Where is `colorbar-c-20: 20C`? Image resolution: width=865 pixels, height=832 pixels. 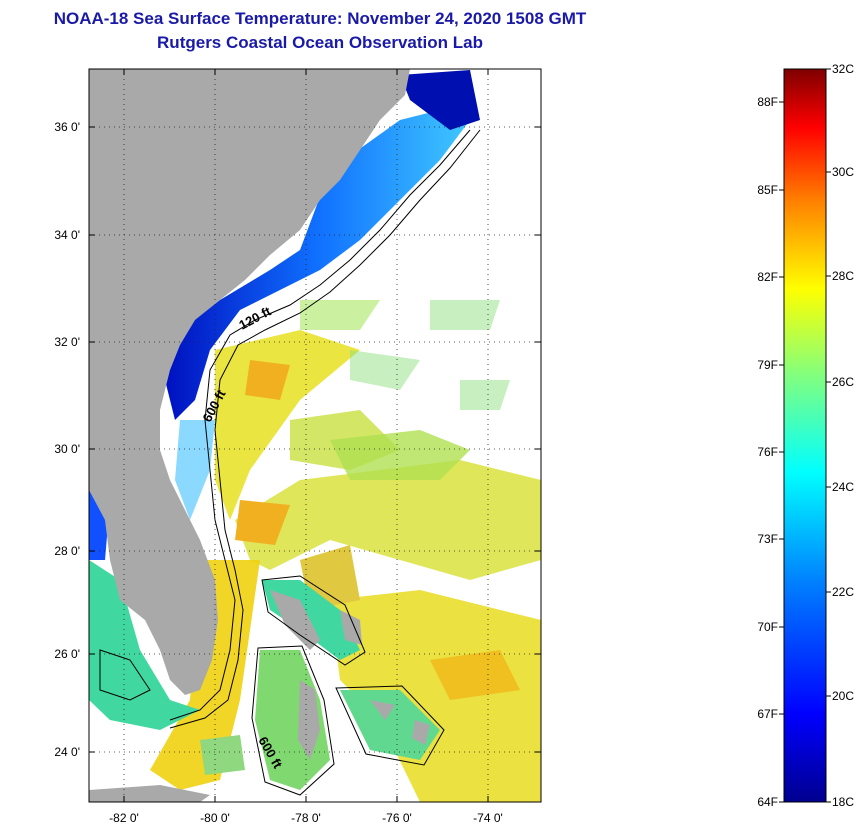
colorbar-c-20: 20C is located at coordinates (843, 696).